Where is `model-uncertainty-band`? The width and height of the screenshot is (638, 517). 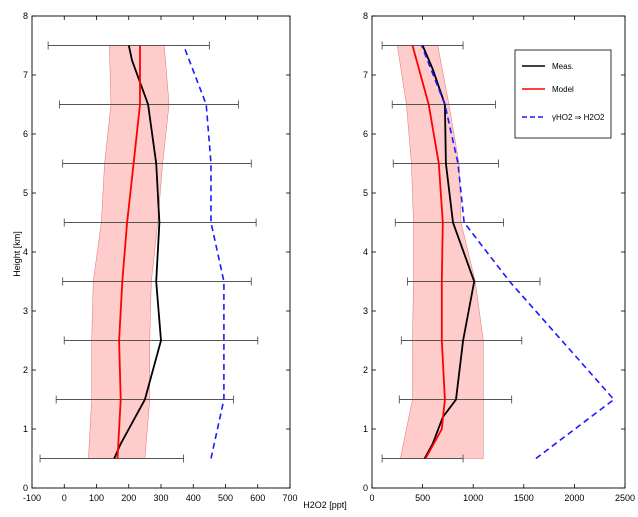
model-uncertainty-band is located at coordinates (440, 252).